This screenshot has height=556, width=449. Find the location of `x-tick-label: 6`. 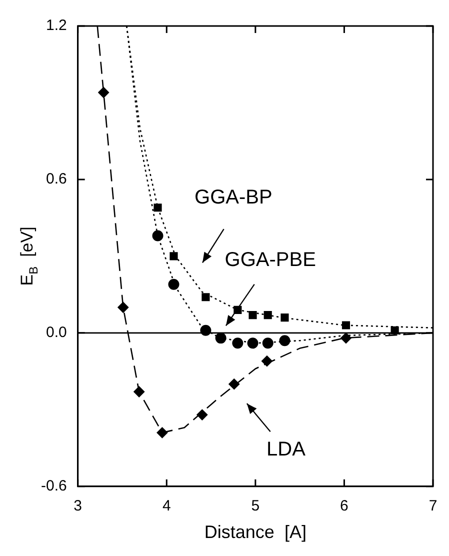

x-tick-label: 6 is located at coordinates (344, 506).